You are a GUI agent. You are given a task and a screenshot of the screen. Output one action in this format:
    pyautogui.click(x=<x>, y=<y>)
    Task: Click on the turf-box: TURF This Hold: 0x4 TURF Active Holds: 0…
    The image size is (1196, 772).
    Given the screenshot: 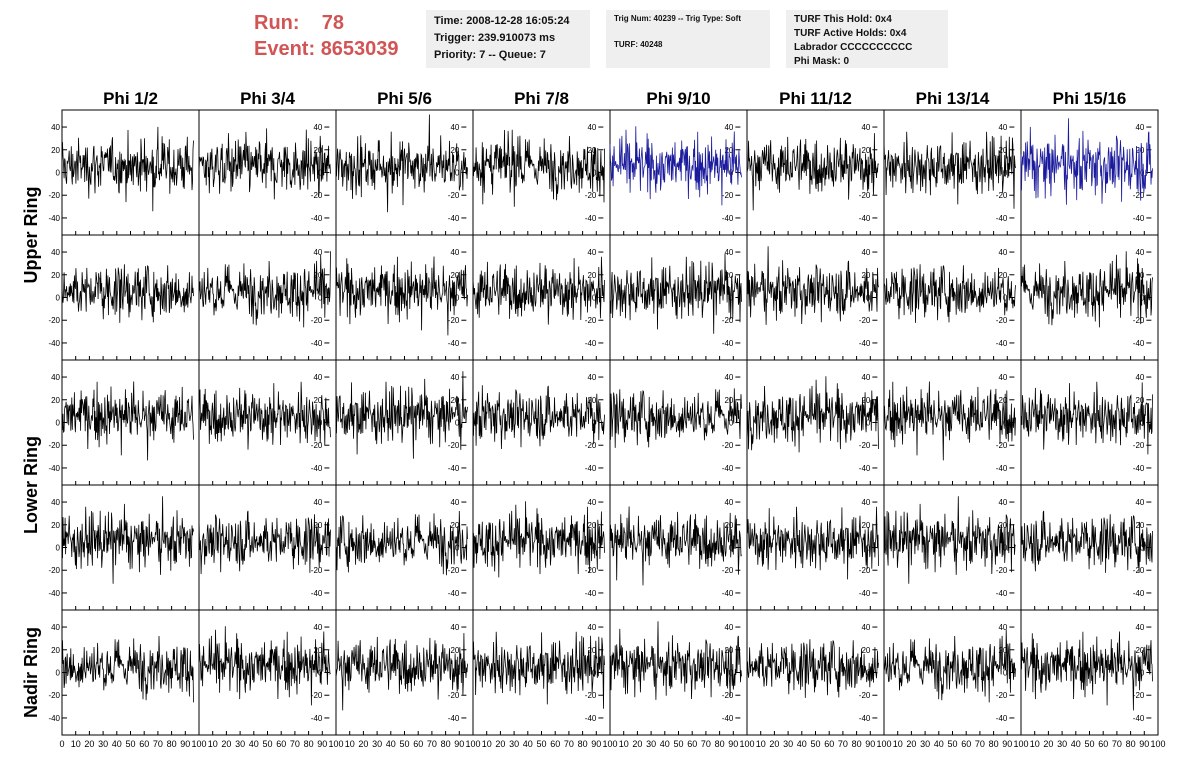 What is the action you would take?
    pyautogui.click(x=867, y=39)
    